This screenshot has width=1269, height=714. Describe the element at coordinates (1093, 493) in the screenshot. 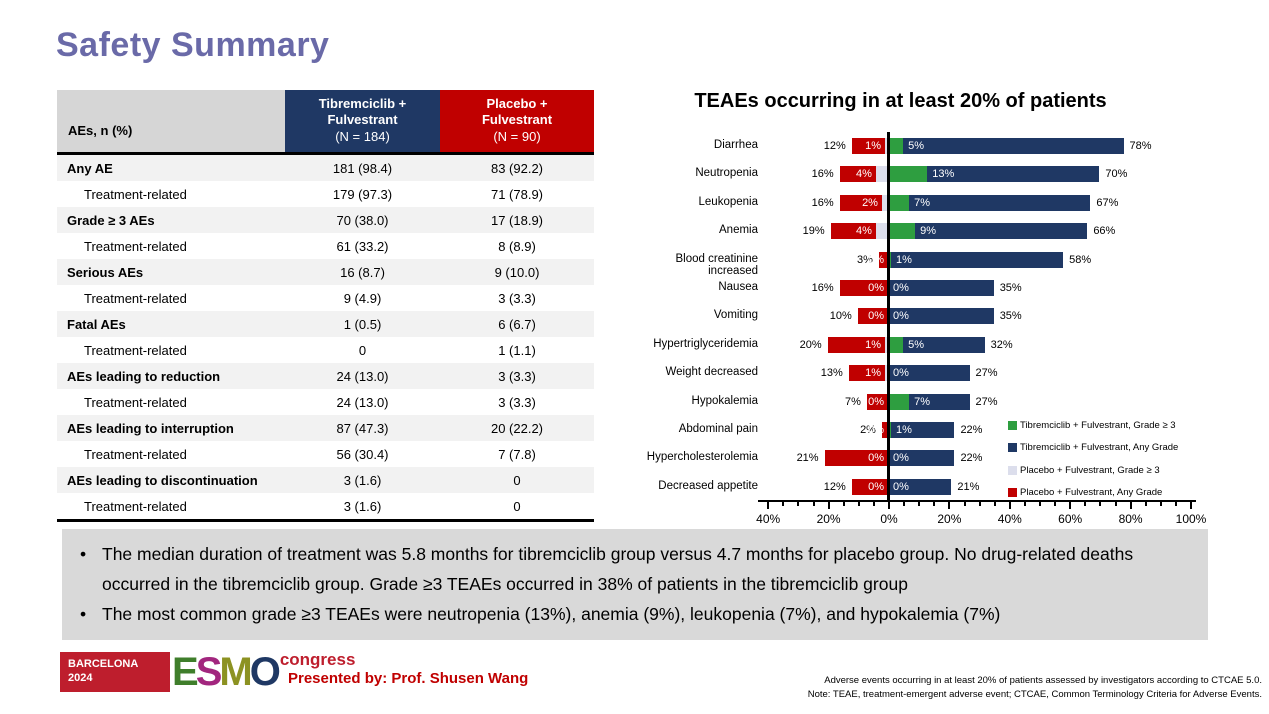

I see `legend-item: Placebo + Fulvestrant, Any Grade` at that location.